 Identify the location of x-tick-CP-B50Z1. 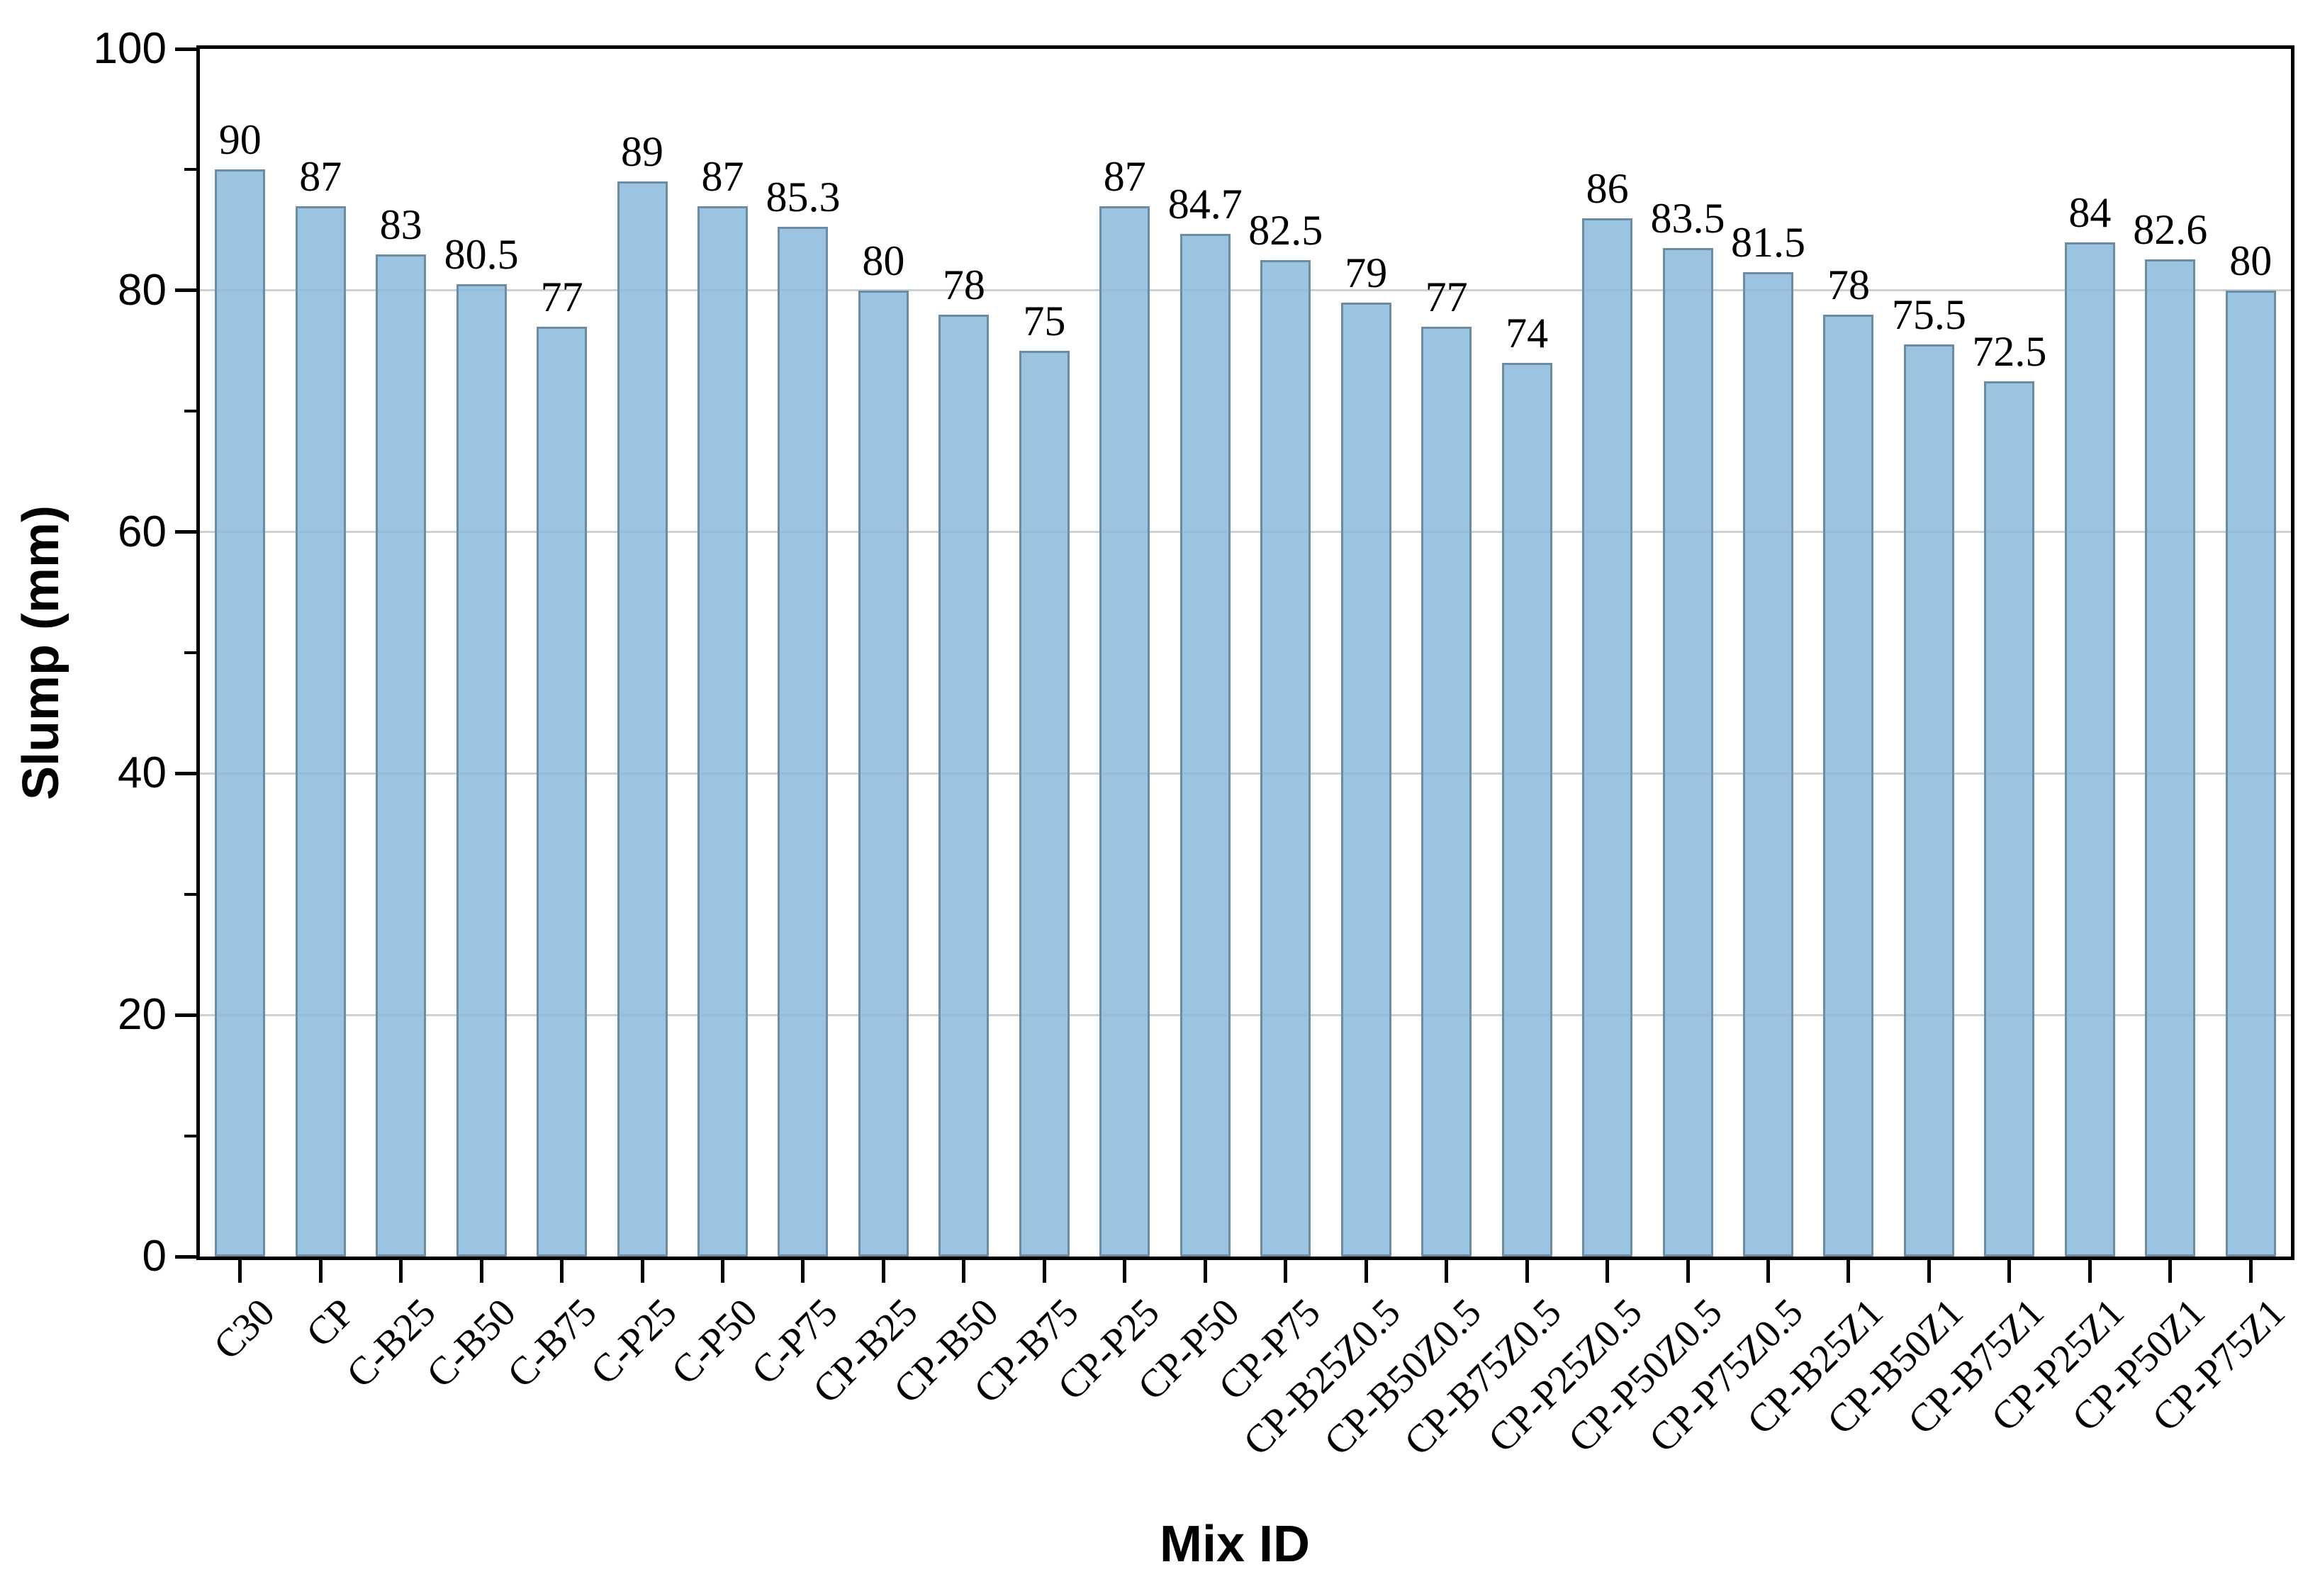
(1929, 1272).